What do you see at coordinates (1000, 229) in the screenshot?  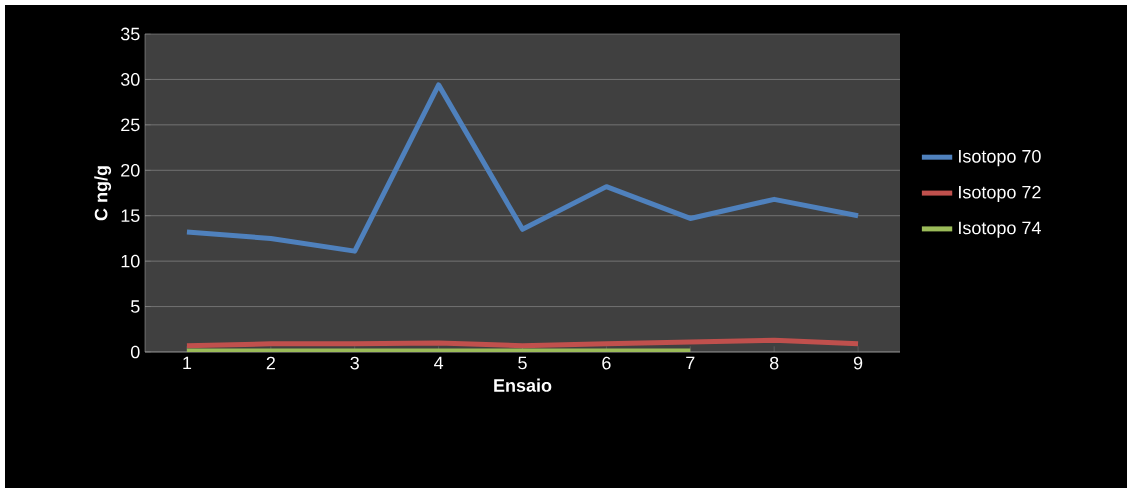 I see `legend-label: Isotopo 74` at bounding box center [1000, 229].